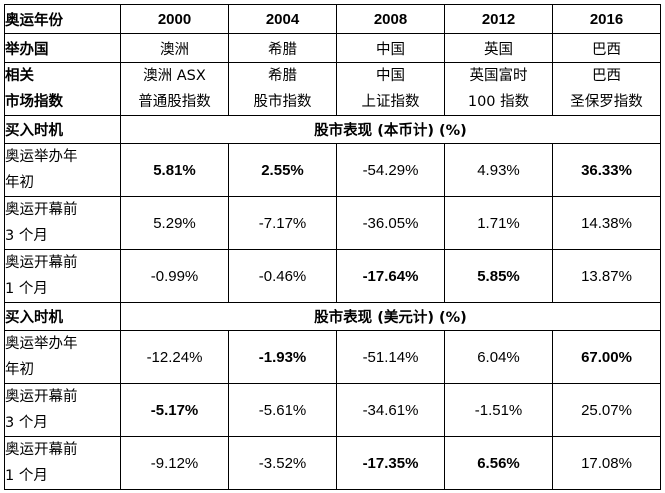  I want to click on market-index-name-line2: 100 指数, so click(498, 102).